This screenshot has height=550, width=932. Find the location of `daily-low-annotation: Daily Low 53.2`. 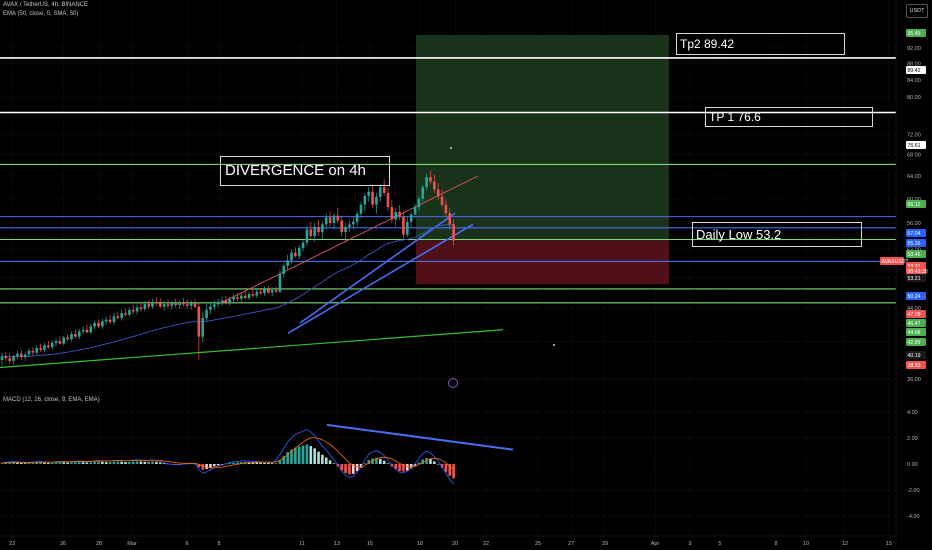

daily-low-annotation: Daily Low 53.2 is located at coordinates (777, 234).